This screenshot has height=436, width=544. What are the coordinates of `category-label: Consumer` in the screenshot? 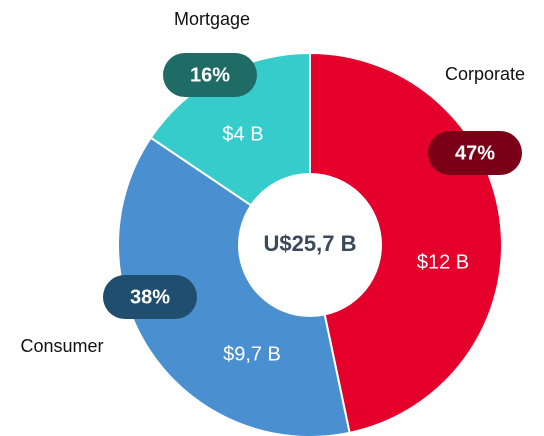 It's located at (61, 346).